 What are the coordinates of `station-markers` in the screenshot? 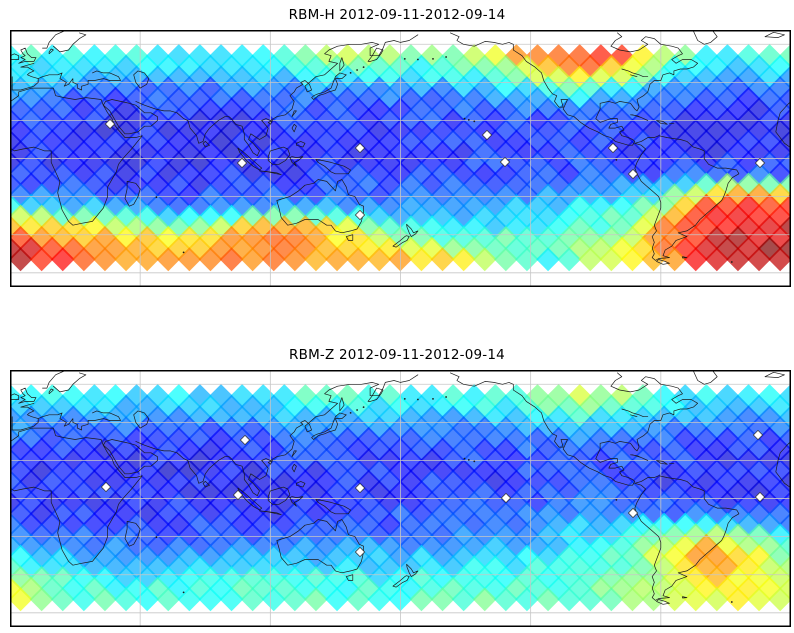 It's located at (435, 169).